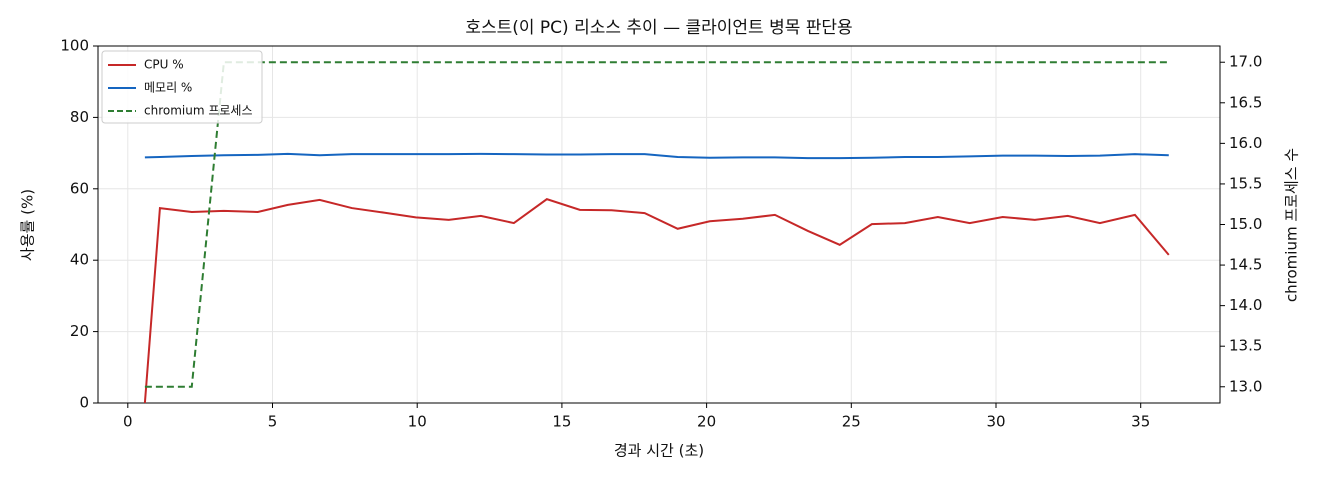 This screenshot has height=484, width=1320. What do you see at coordinates (1245, 224) in the screenshot?
I see `y2-tick-label: 15.0` at bounding box center [1245, 224].